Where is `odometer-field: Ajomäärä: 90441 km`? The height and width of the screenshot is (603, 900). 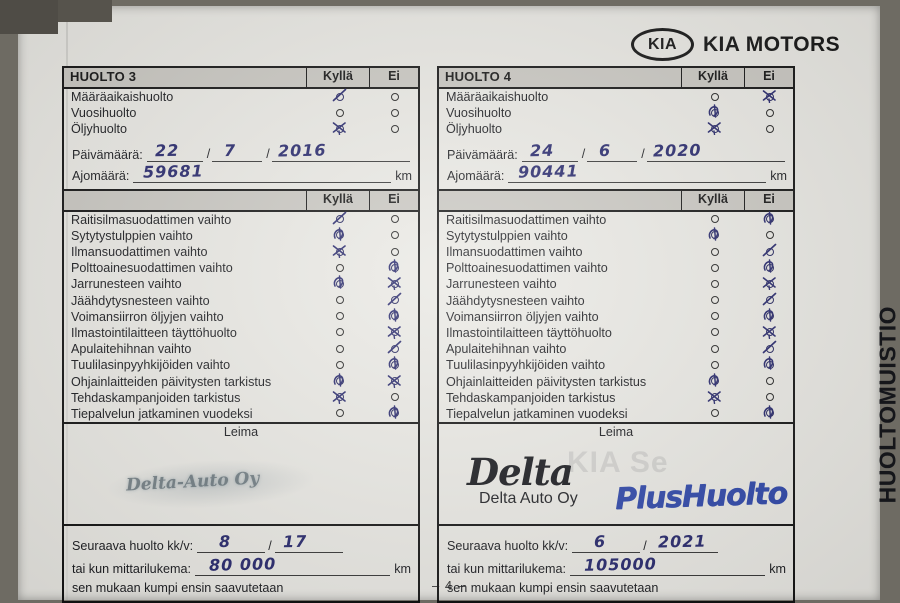
odometer-field: Ajomäärä: 90441 km is located at coordinates (617, 172).